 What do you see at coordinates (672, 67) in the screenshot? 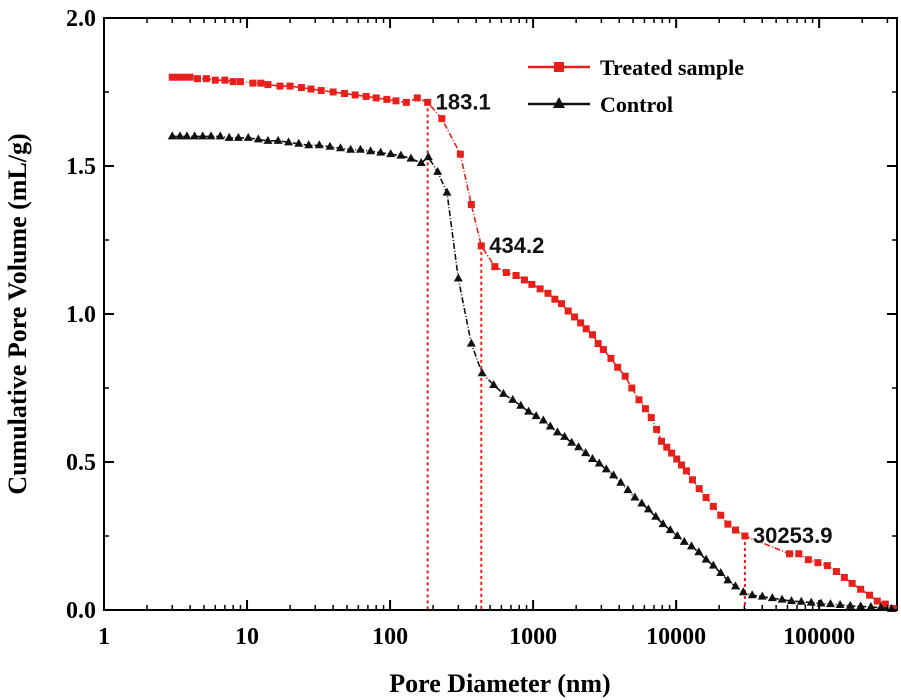
I see `legend-treated-label: Treated sample` at bounding box center [672, 67].